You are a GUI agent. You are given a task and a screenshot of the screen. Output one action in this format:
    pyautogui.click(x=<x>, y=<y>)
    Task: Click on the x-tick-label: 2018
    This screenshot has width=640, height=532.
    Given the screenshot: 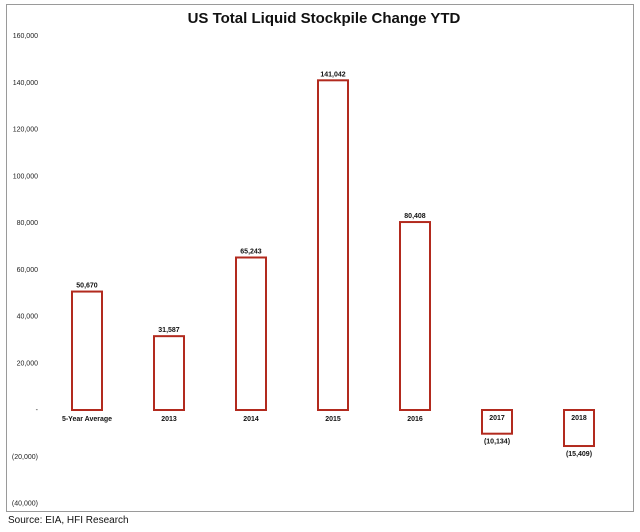 What is the action you would take?
    pyautogui.click(x=579, y=418)
    